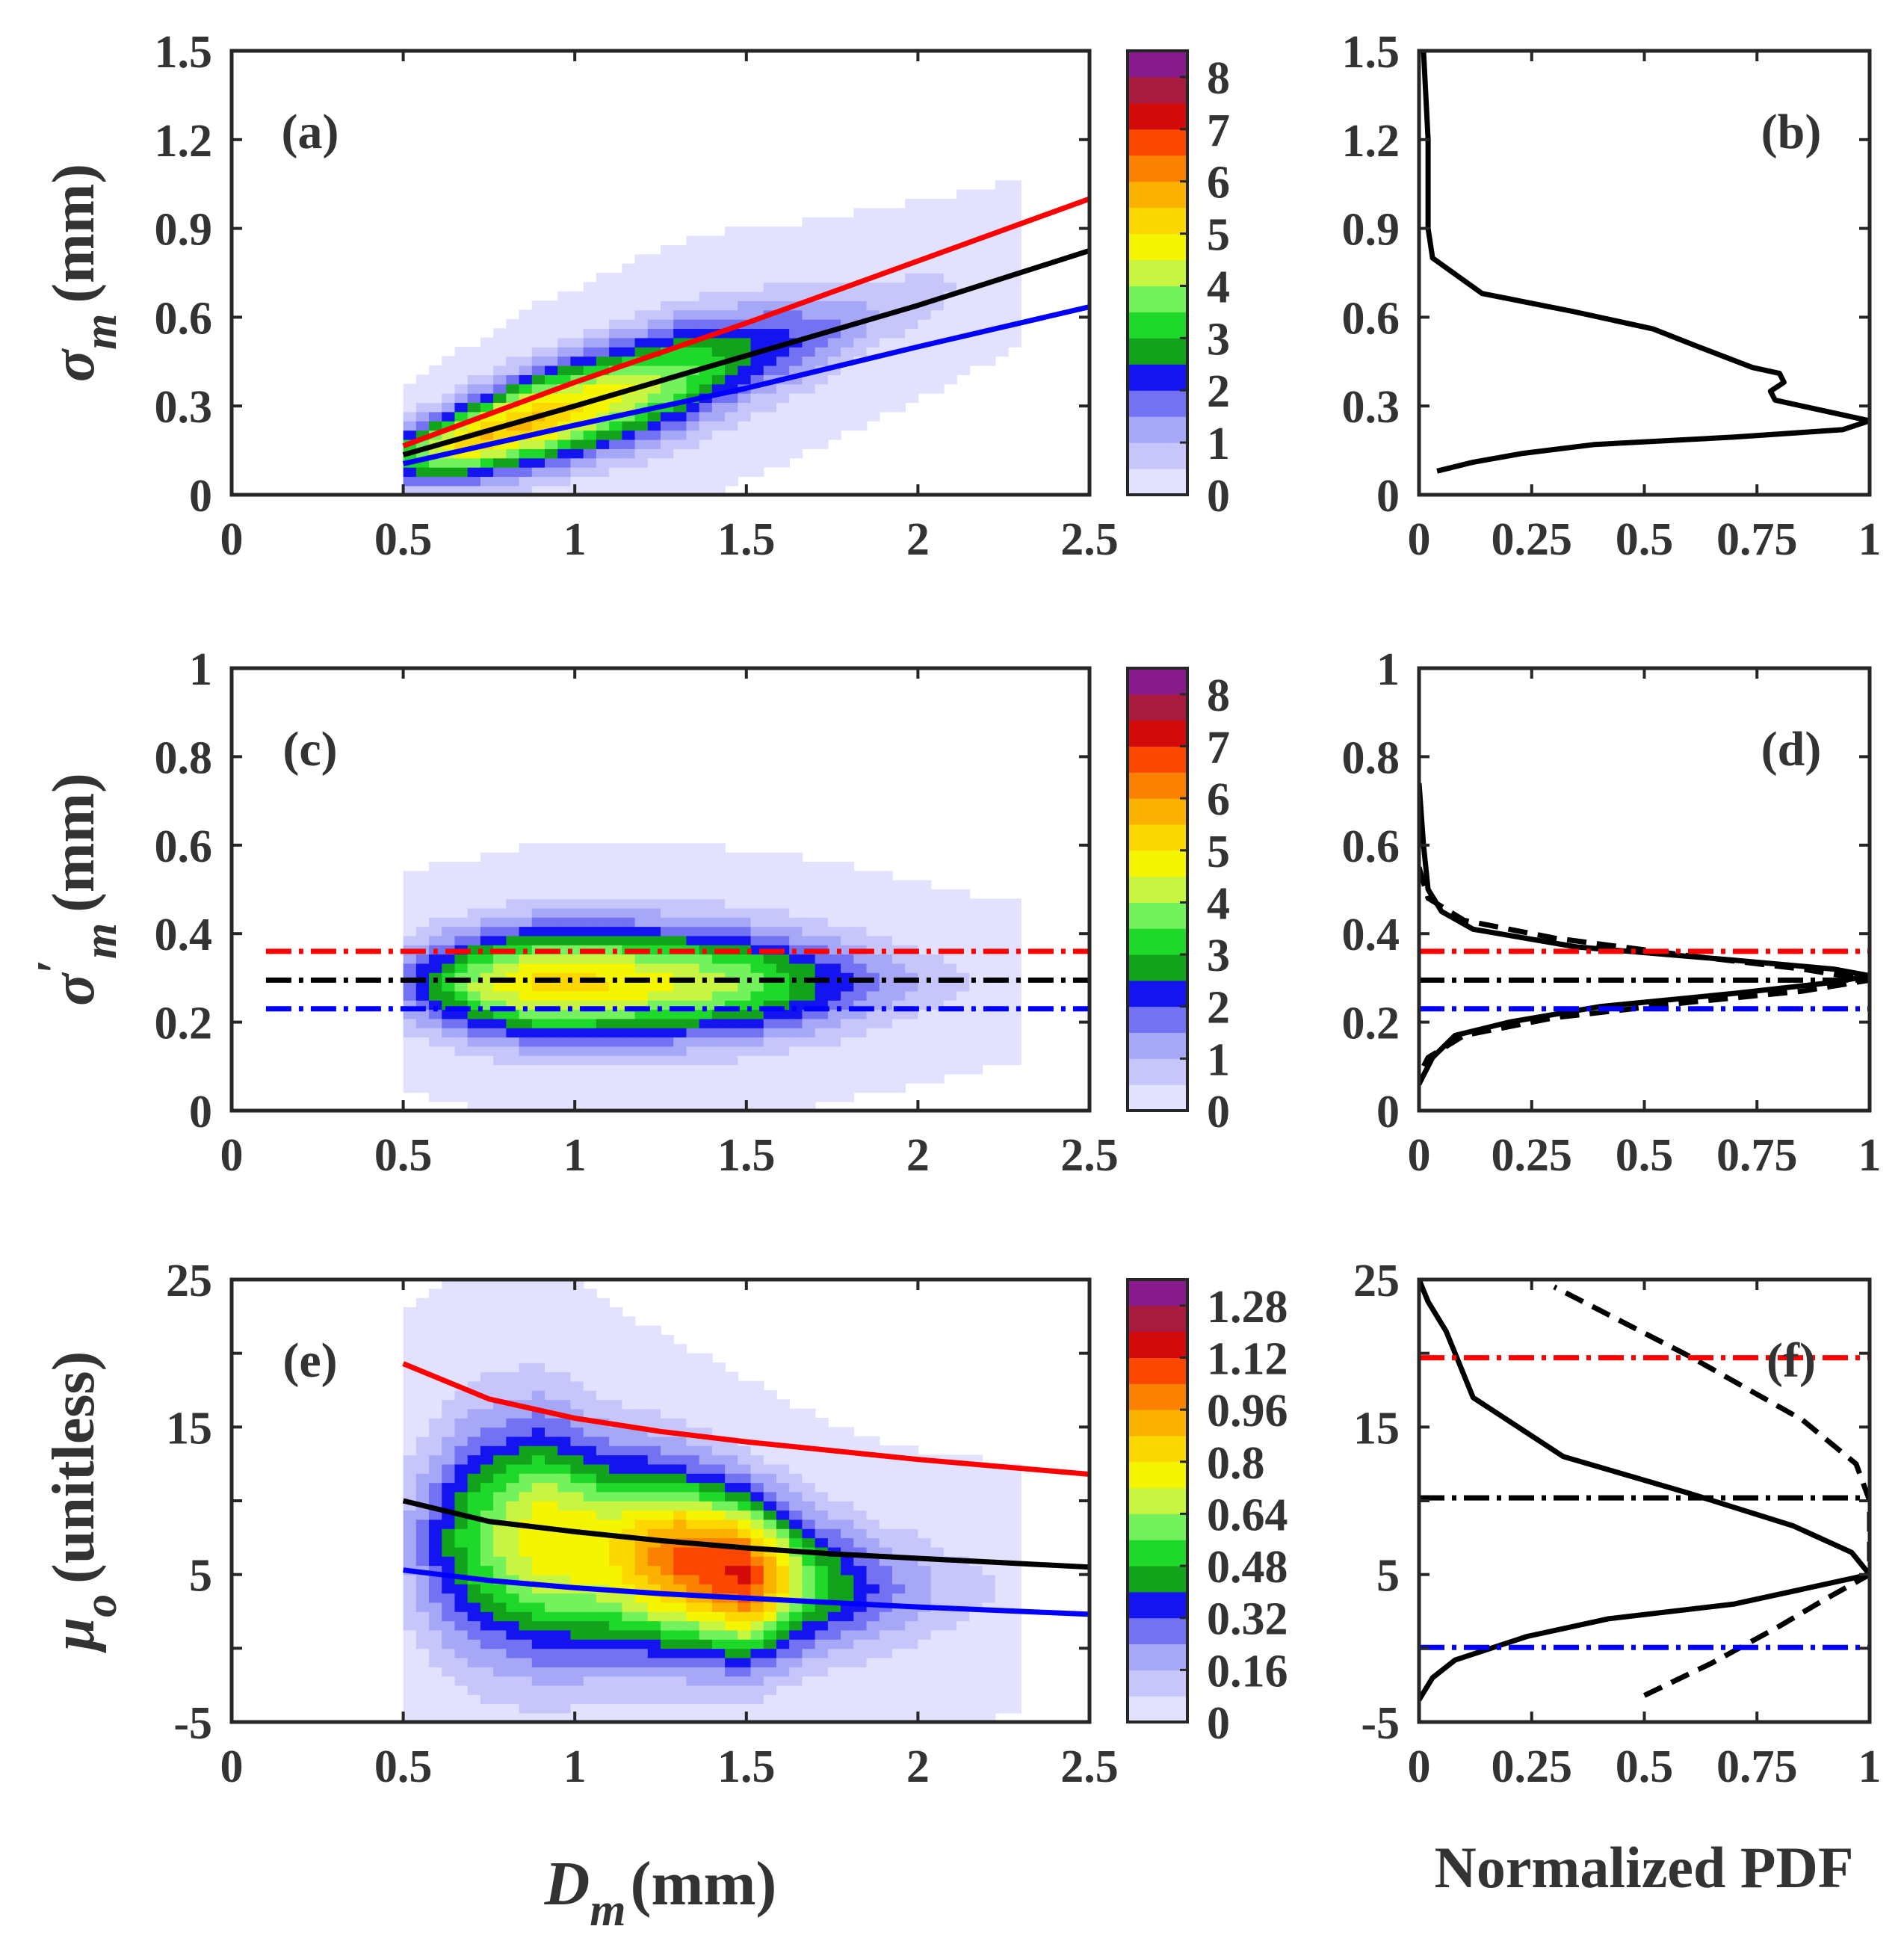  What do you see at coordinates (1644, 1491) in the screenshot?
I see `series-line-normalized-pdf-of-o` at bounding box center [1644, 1491].